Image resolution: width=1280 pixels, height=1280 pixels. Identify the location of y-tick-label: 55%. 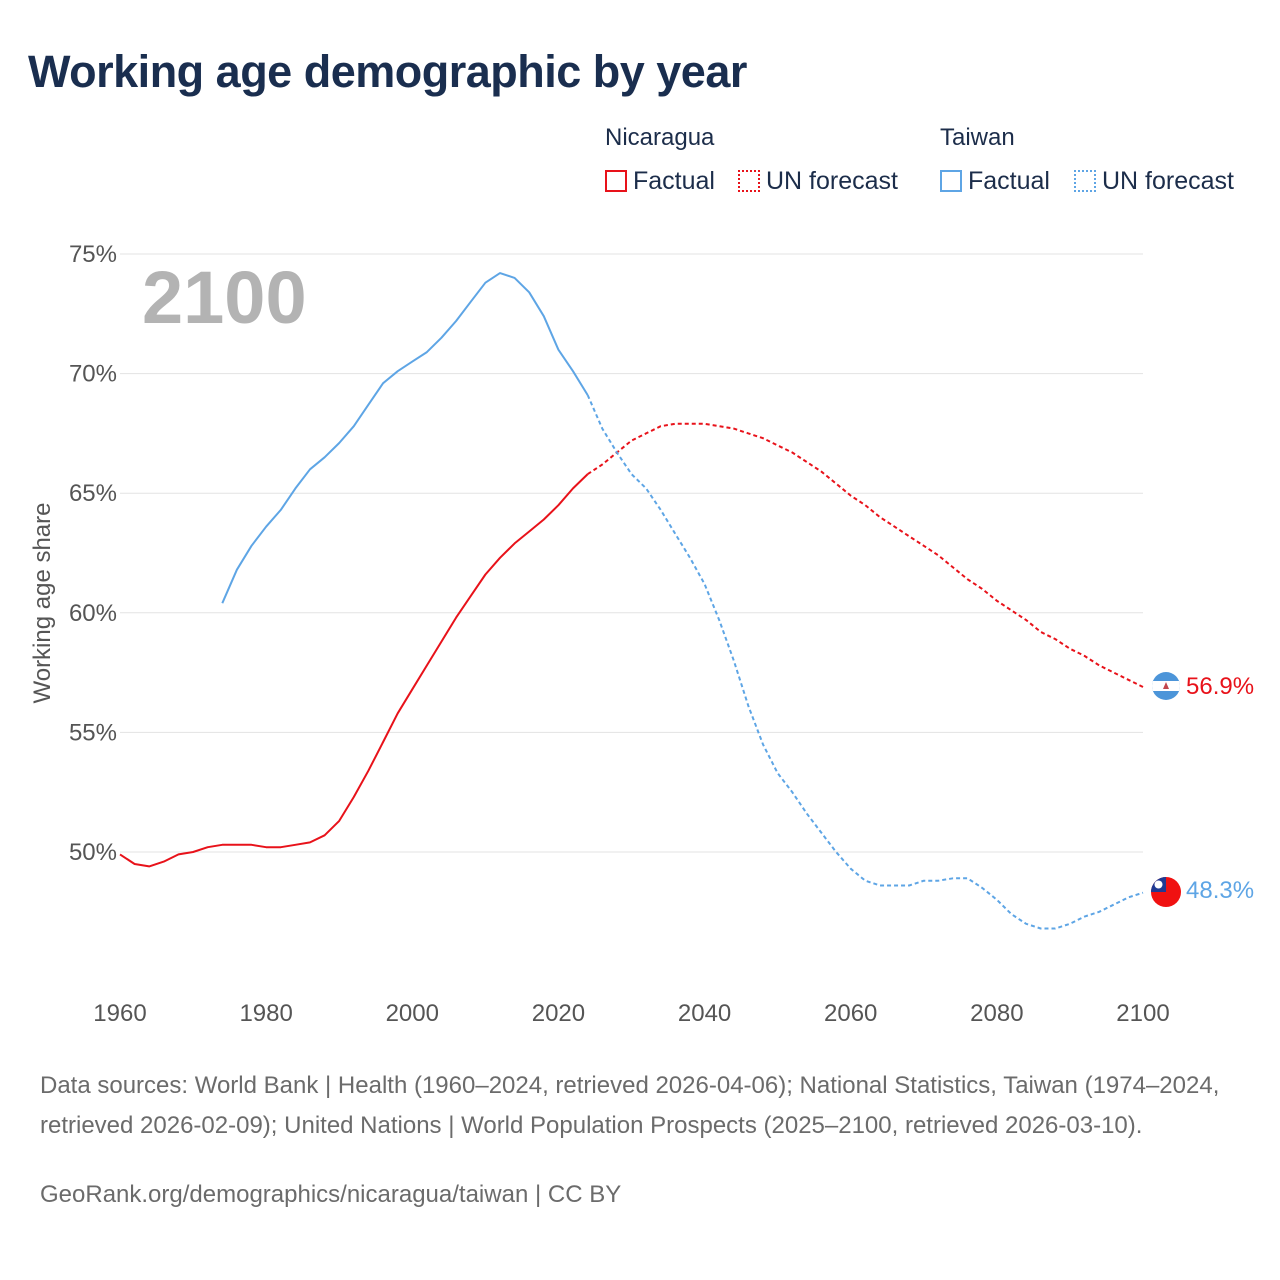
(93, 732).